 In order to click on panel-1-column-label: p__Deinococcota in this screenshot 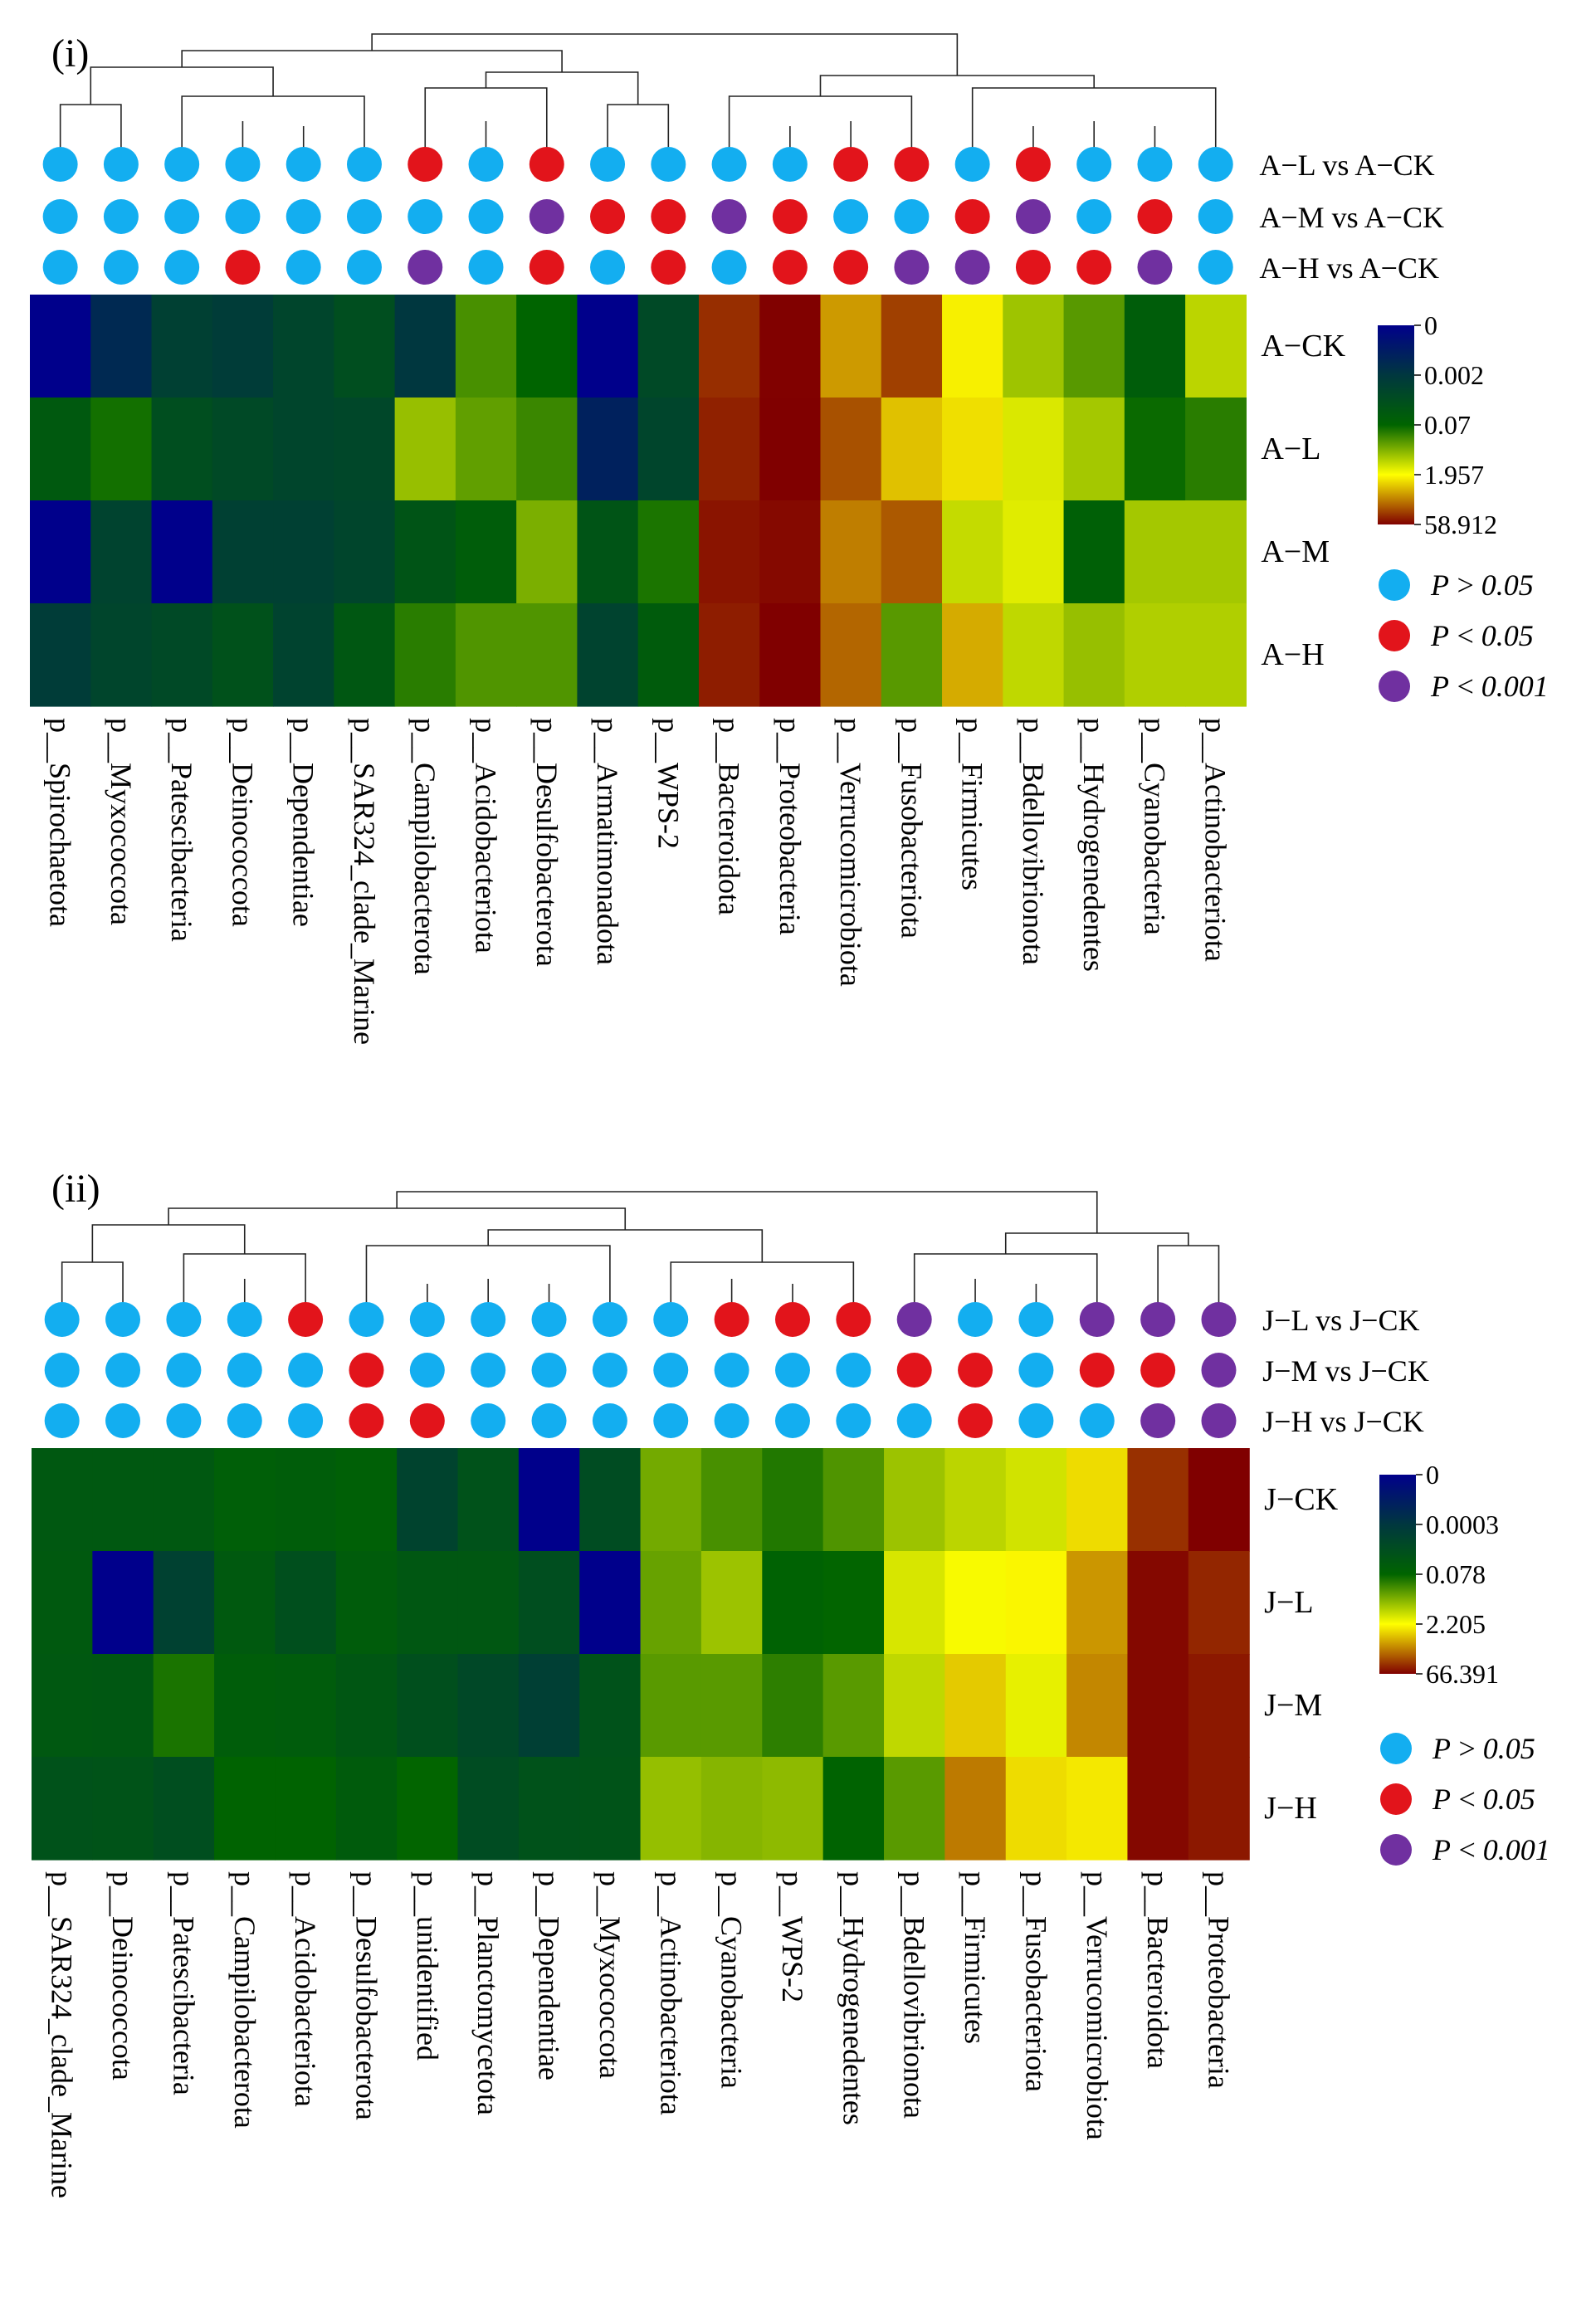, I will do `click(242, 822)`.